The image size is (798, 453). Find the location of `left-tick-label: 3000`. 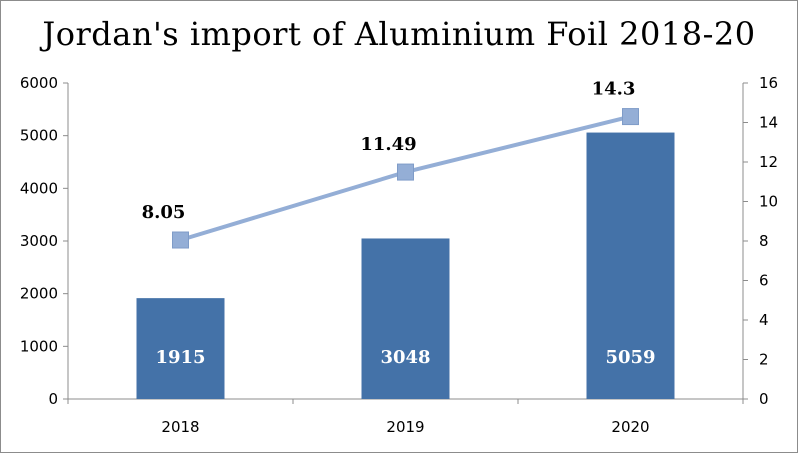

left-tick-label: 3000 is located at coordinates (39, 241).